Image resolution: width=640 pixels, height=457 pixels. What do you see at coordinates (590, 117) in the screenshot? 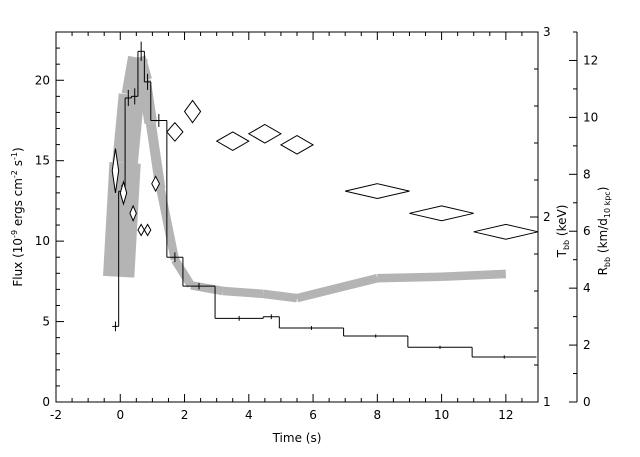
I see `radius-tick-label: 10` at bounding box center [590, 117].